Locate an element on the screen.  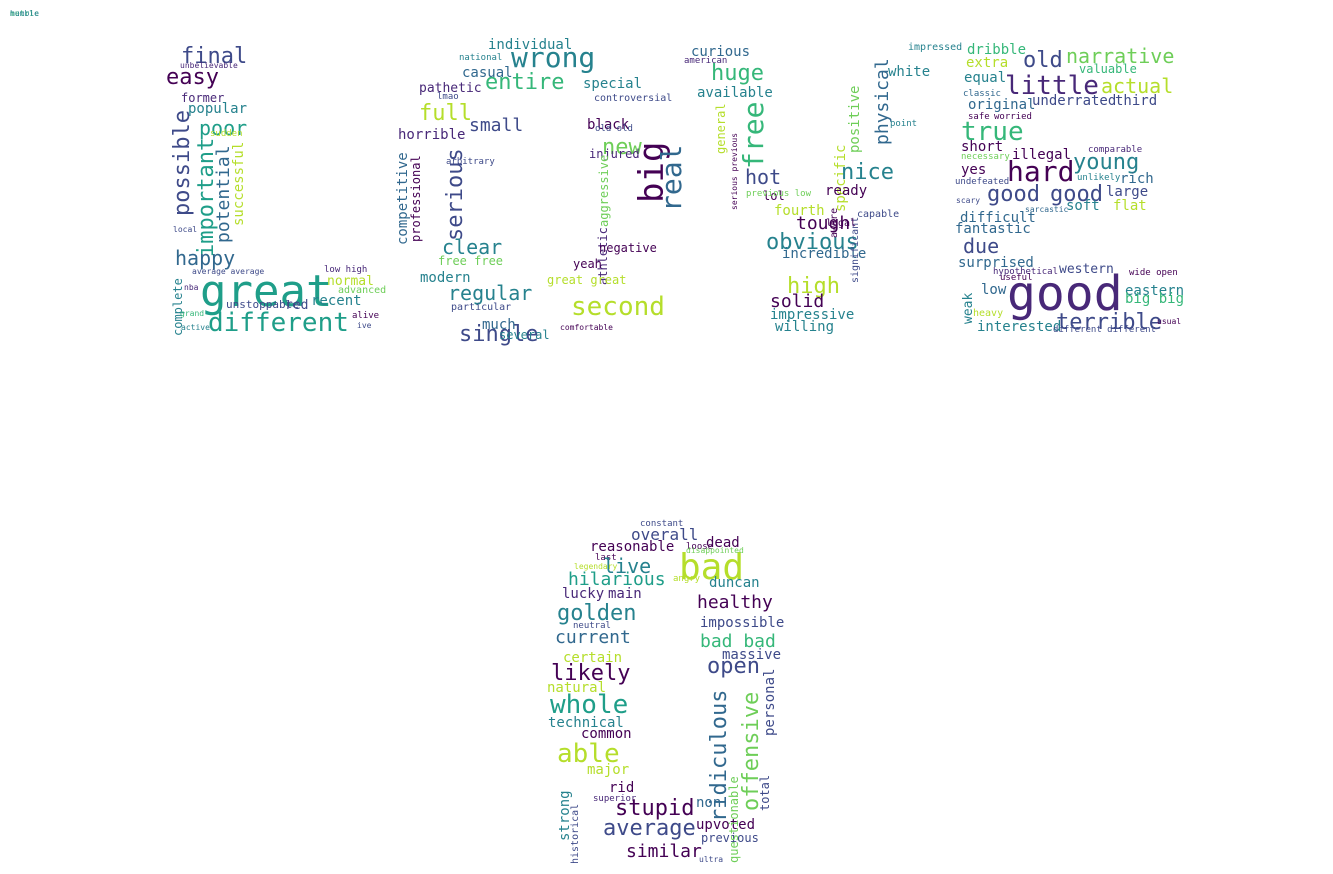
word-popular: popular is located at coordinates (218, 109).